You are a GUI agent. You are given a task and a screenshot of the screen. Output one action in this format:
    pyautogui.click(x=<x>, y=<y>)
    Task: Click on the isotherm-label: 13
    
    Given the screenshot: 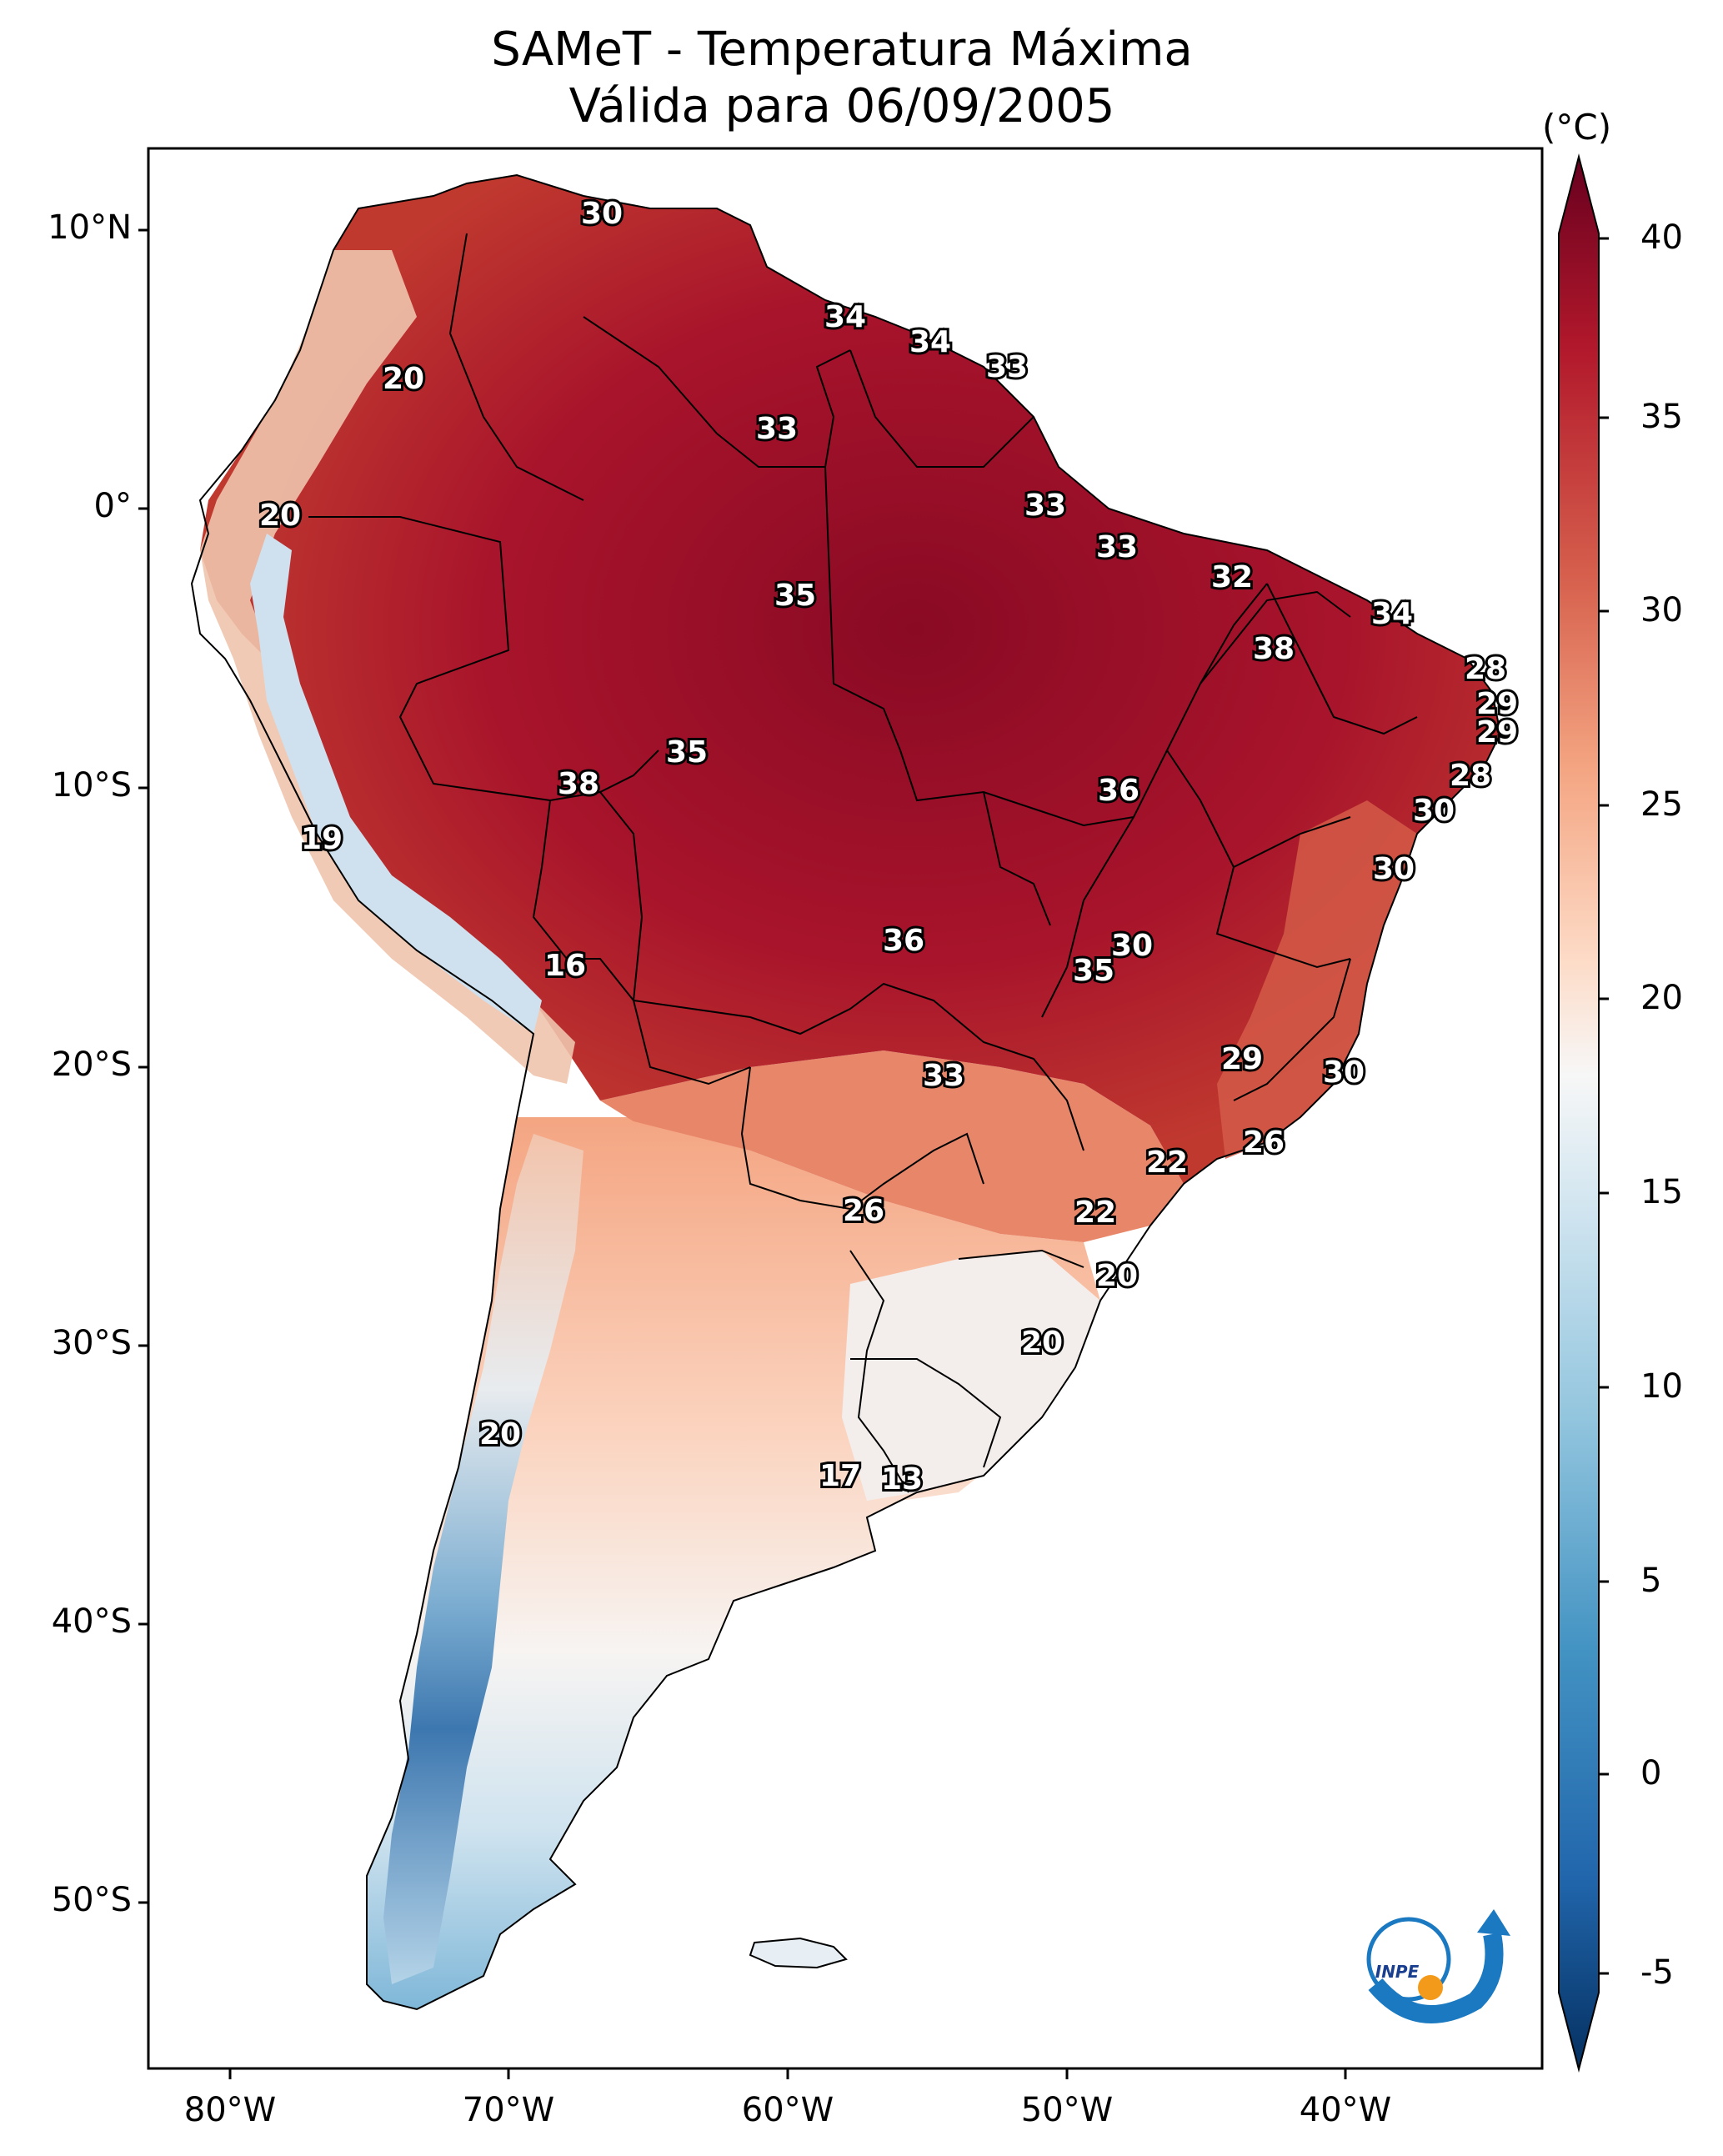 What is the action you would take?
    pyautogui.click(x=902, y=1479)
    